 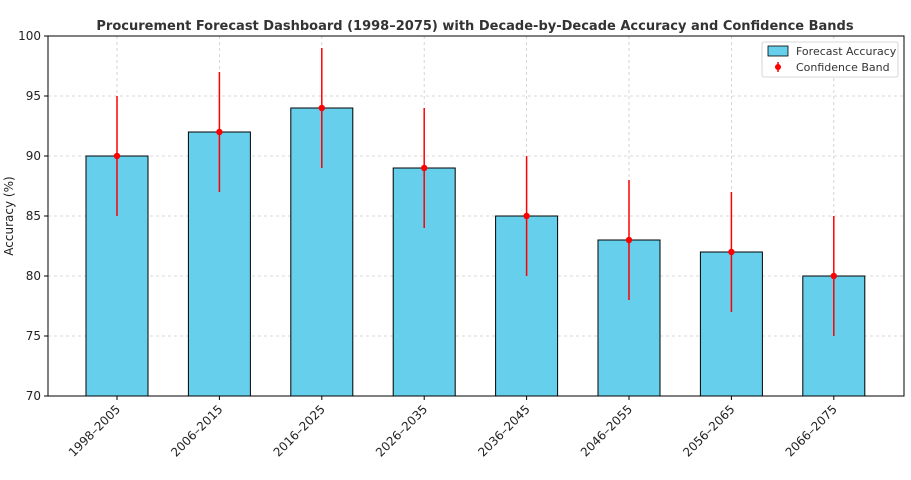 I want to click on x-tick-label: 2026–2035, so click(x=401, y=430).